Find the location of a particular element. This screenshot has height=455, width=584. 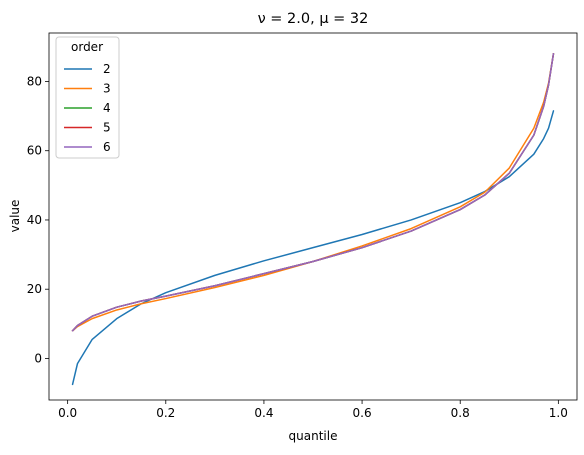

x-tick-label: 1.0 is located at coordinates (558, 413).